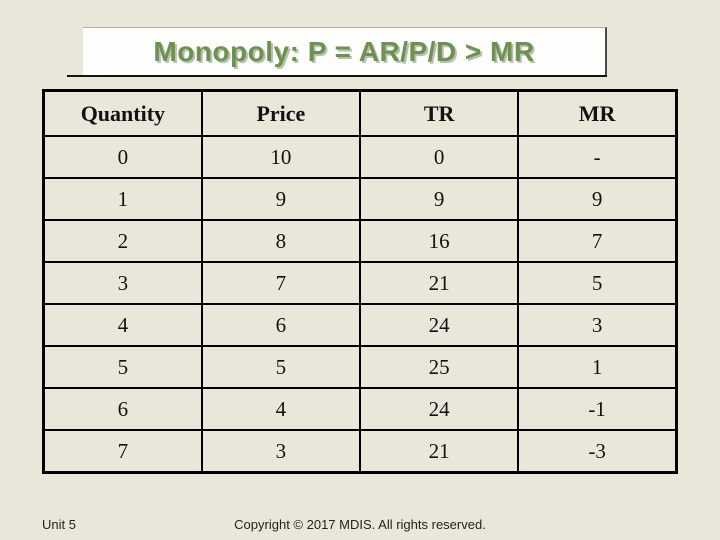 Image resolution: width=720 pixels, height=540 pixels. I want to click on table-row: 0 10 0 -, so click(360, 157).